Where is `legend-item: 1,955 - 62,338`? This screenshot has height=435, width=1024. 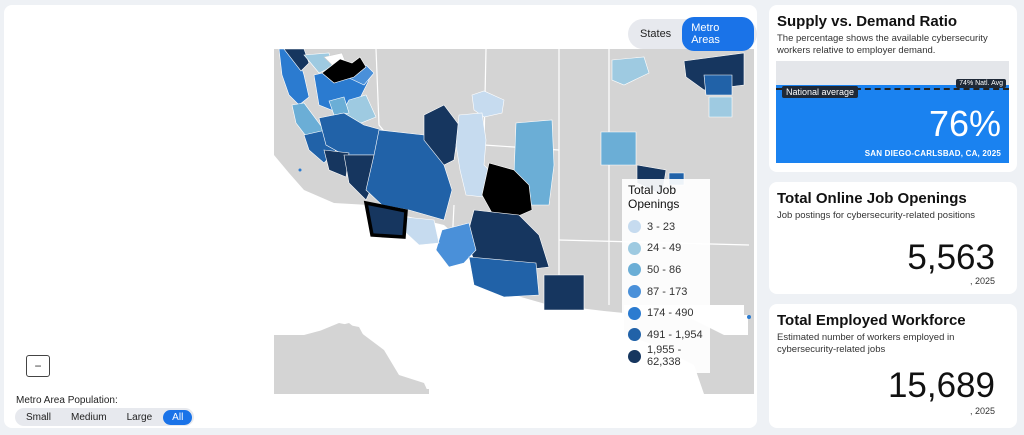
legend-item: 1,955 - 62,338 is located at coordinates (667, 356).